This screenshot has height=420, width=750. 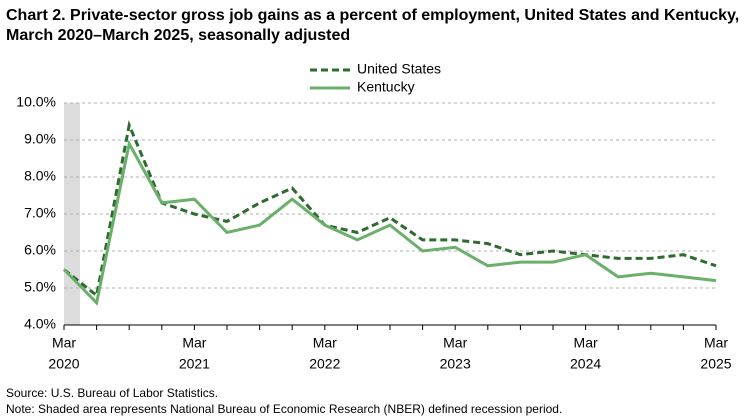 What do you see at coordinates (40, 213) in the screenshot?
I see `y-tick-label: 7.0%` at bounding box center [40, 213].